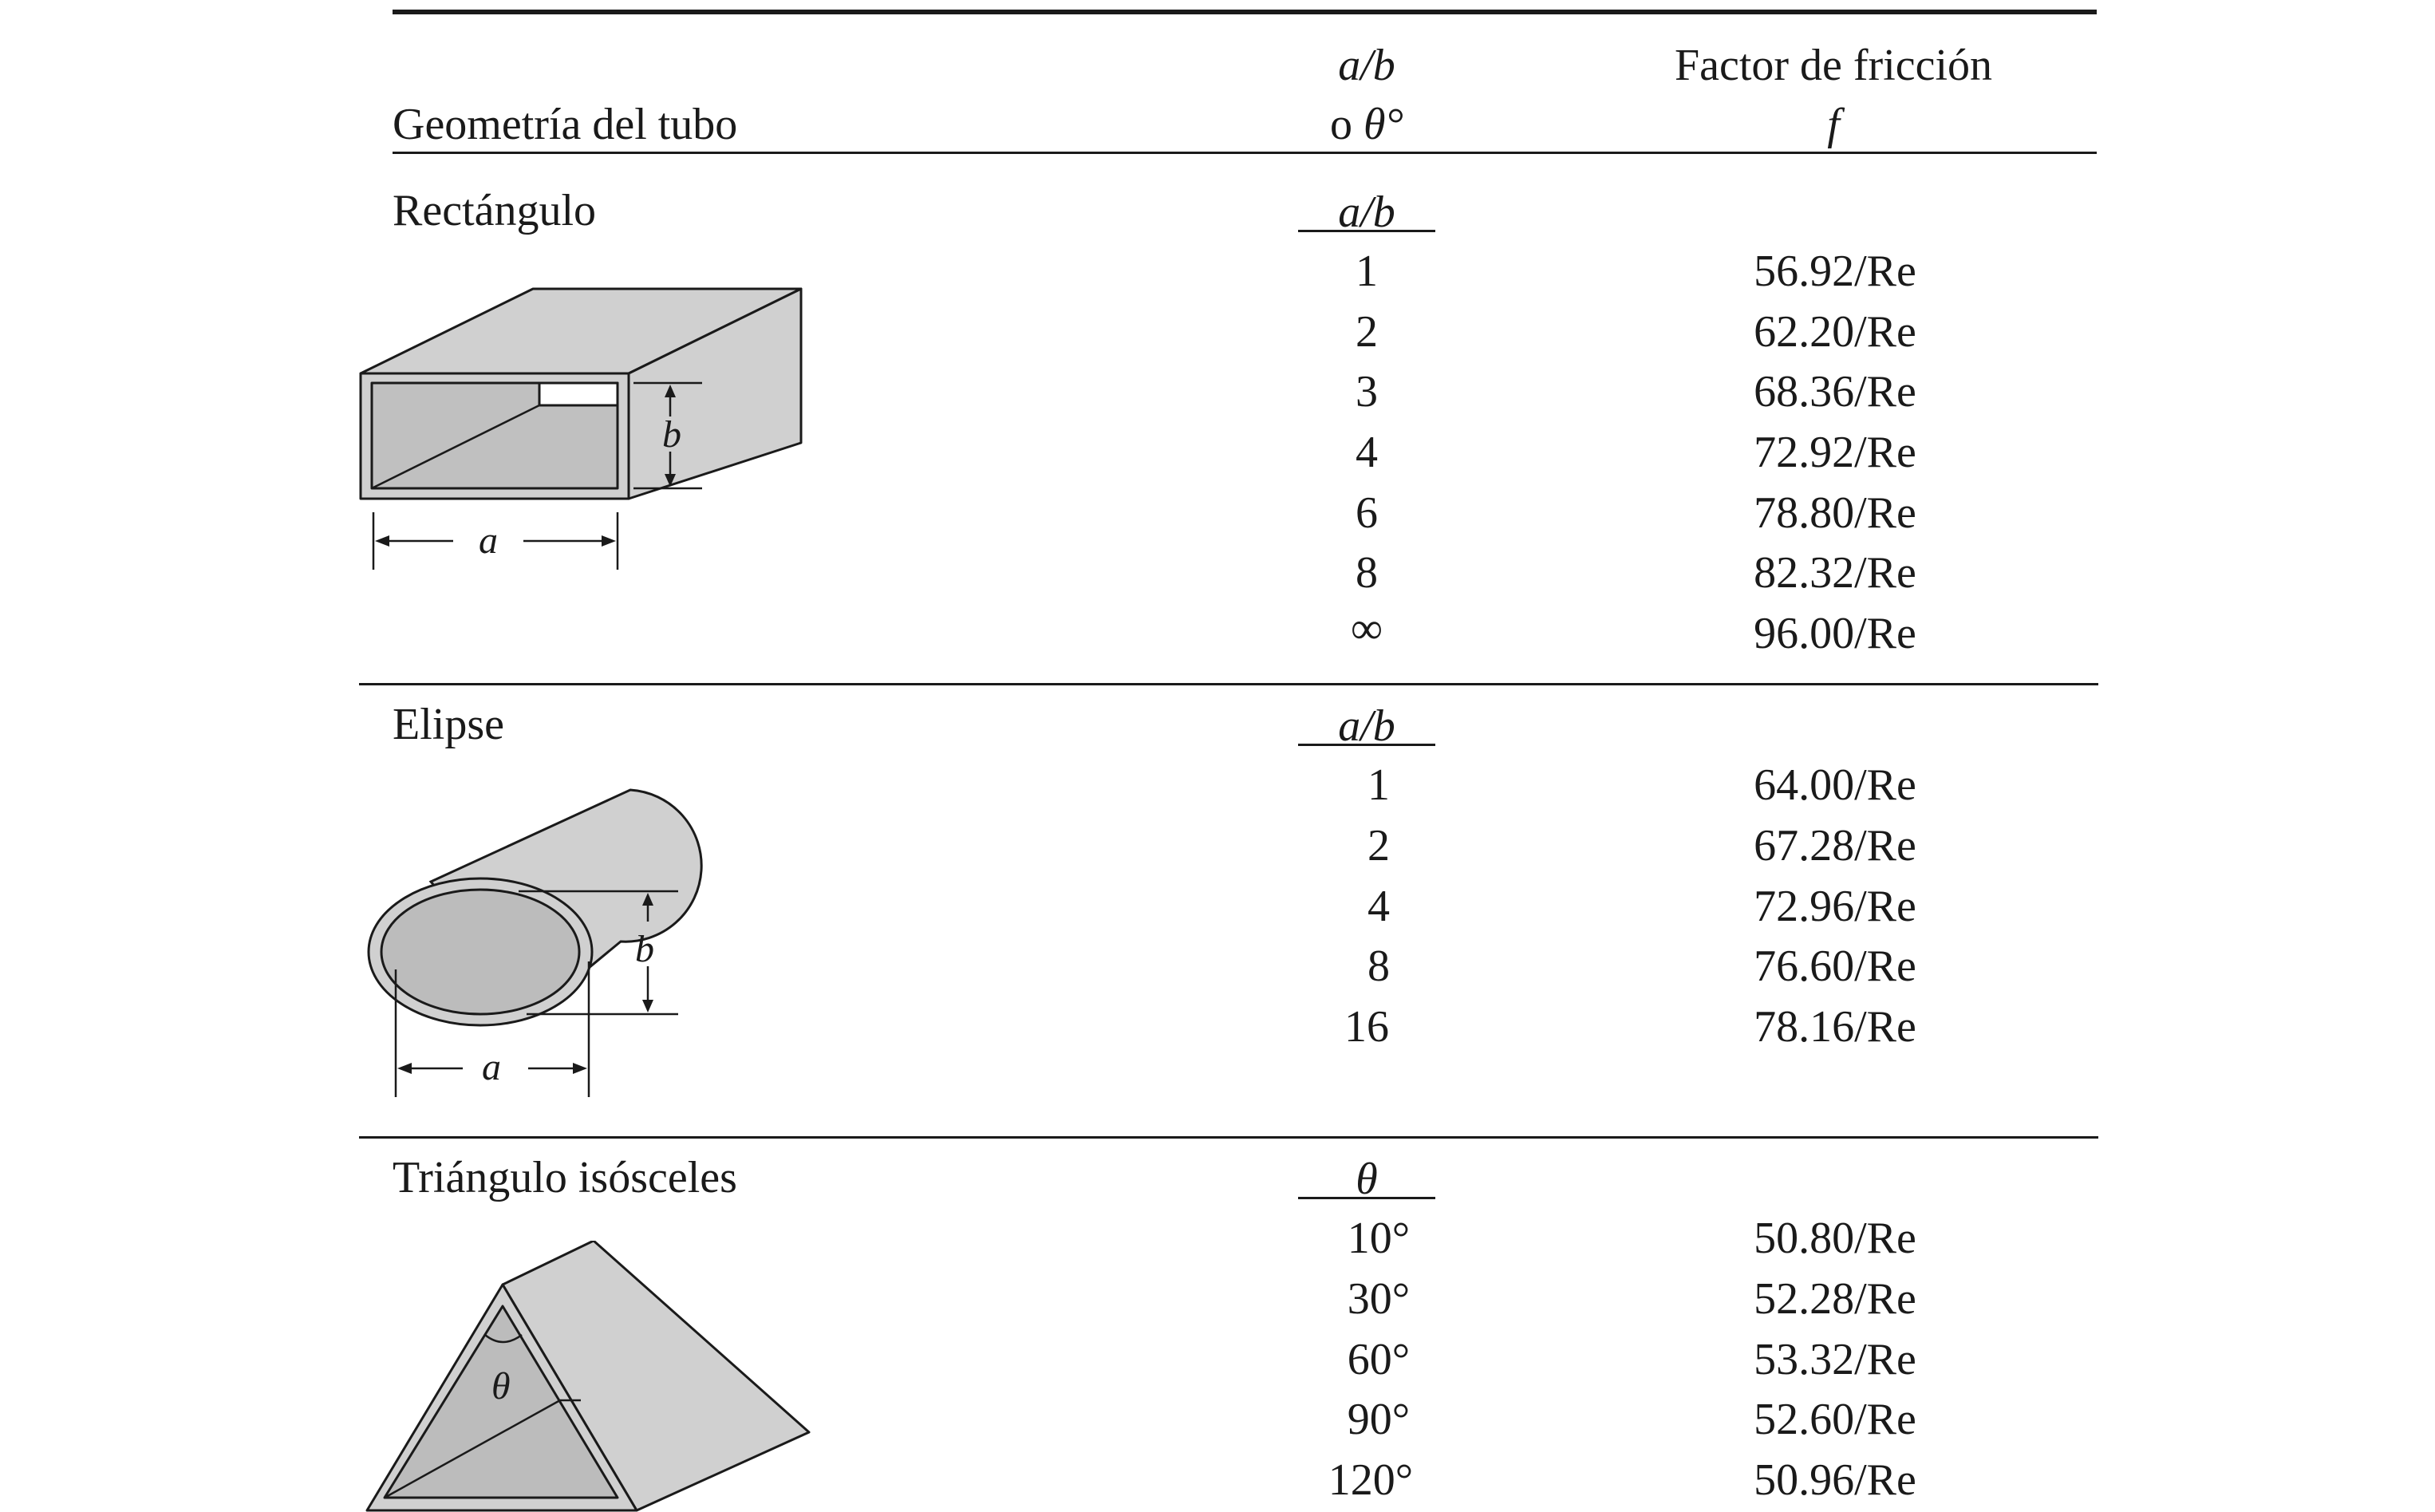 The image size is (2435, 1512). Describe the element at coordinates (1835, 453) in the screenshot. I see `friction-value: 72.92/Re` at that location.